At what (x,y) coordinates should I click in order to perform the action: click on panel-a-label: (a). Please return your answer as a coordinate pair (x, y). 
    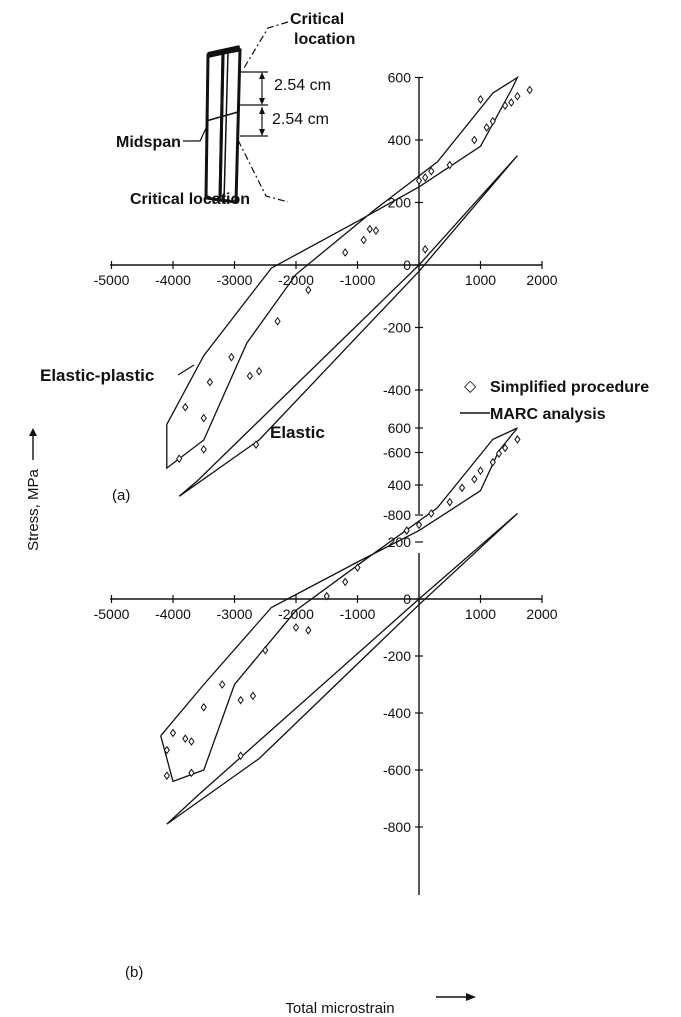
    Looking at the image, I should click on (121, 495).